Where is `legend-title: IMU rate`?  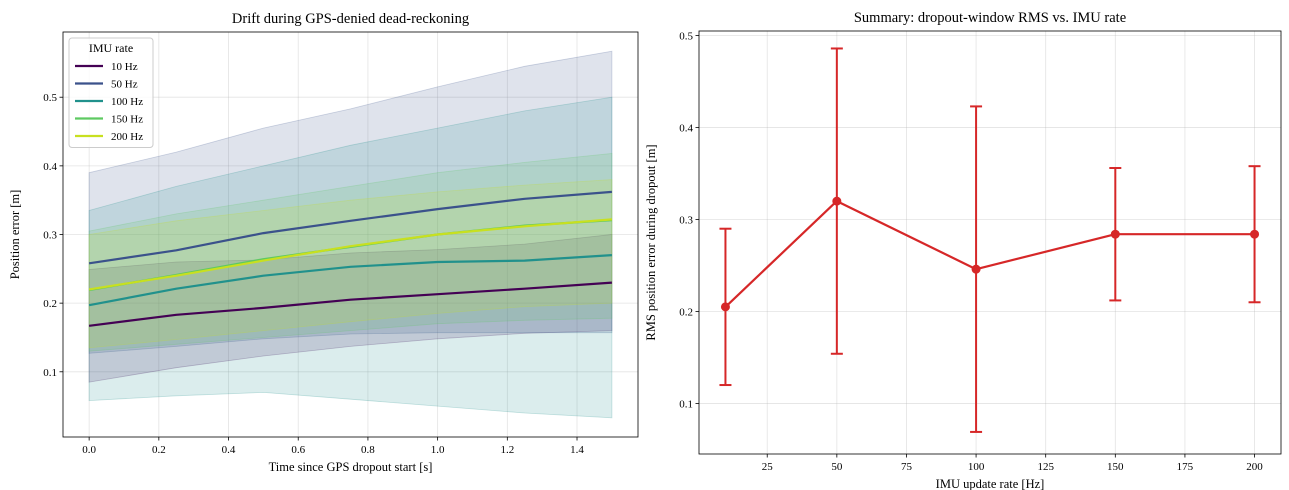
legend-title: IMU rate is located at coordinates (111, 48).